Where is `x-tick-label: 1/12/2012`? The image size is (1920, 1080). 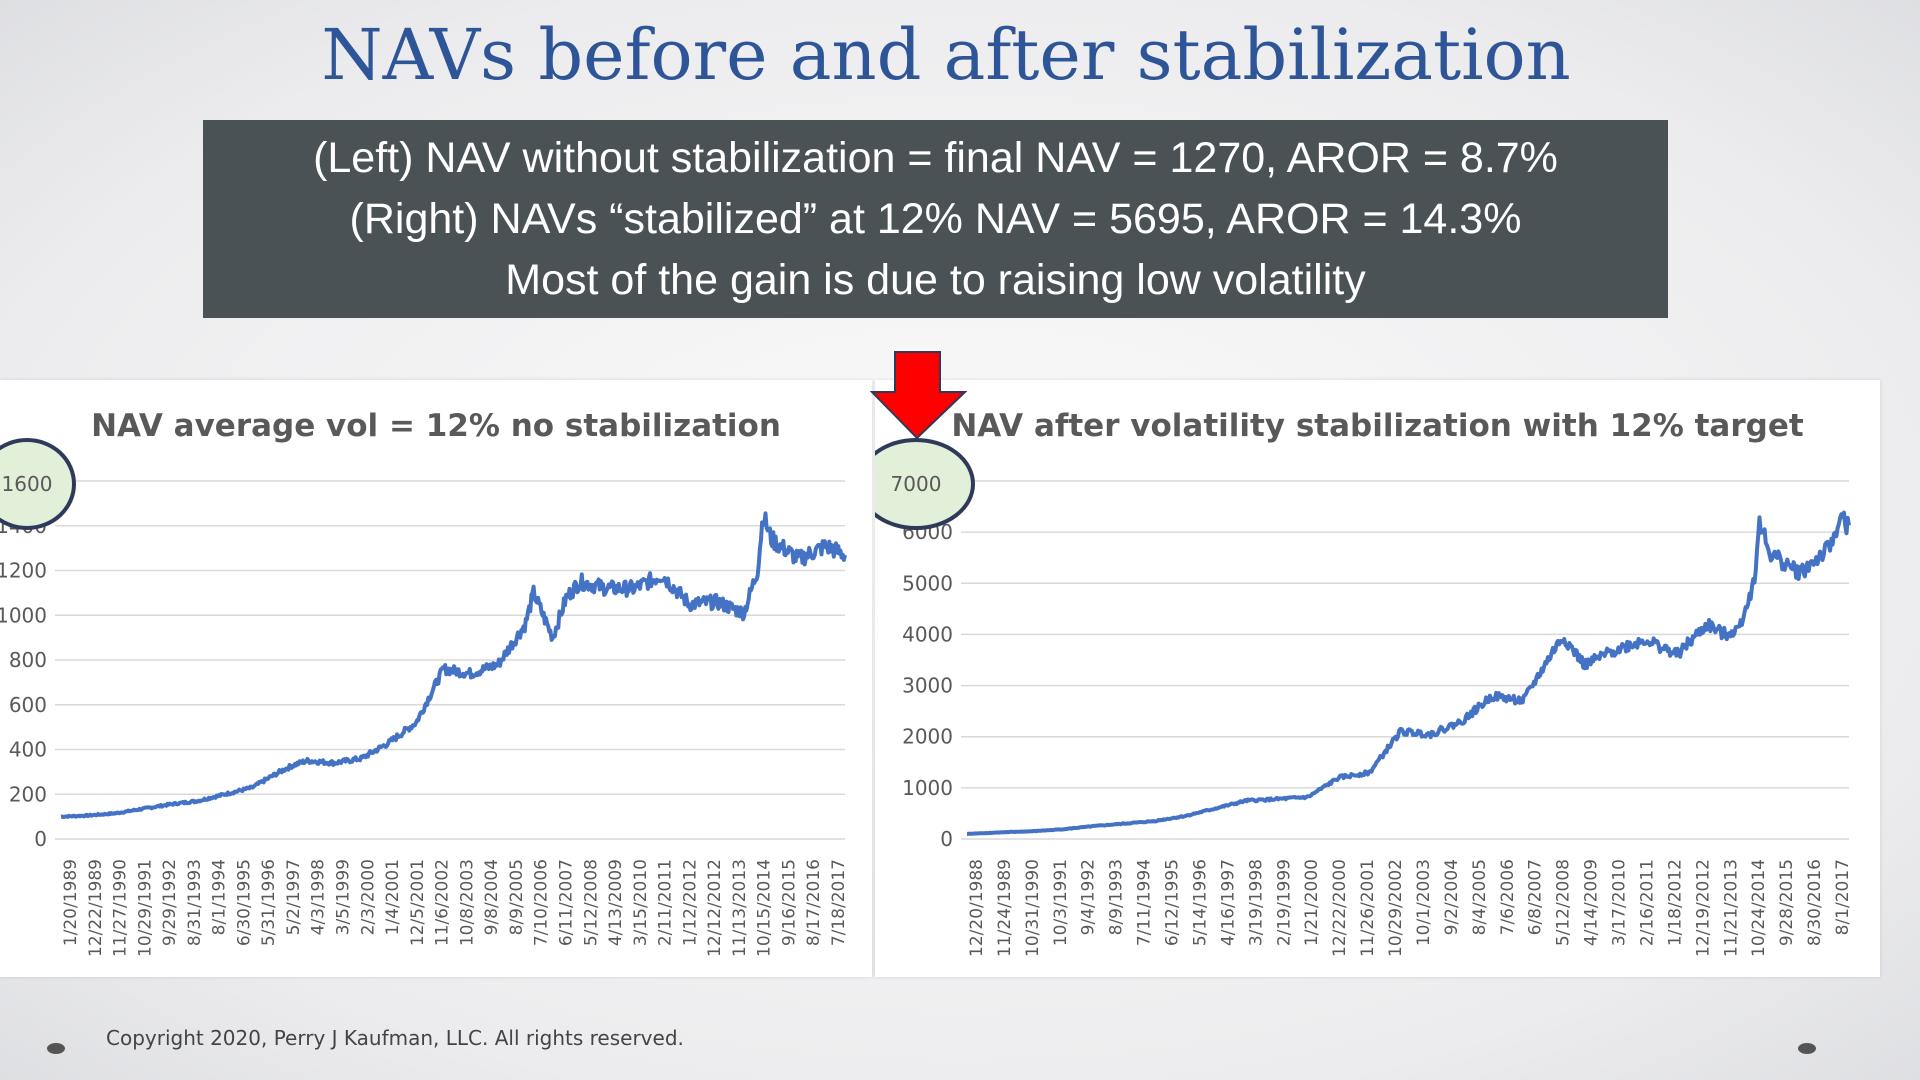
x-tick-label: 1/12/2012 is located at coordinates (690, 902).